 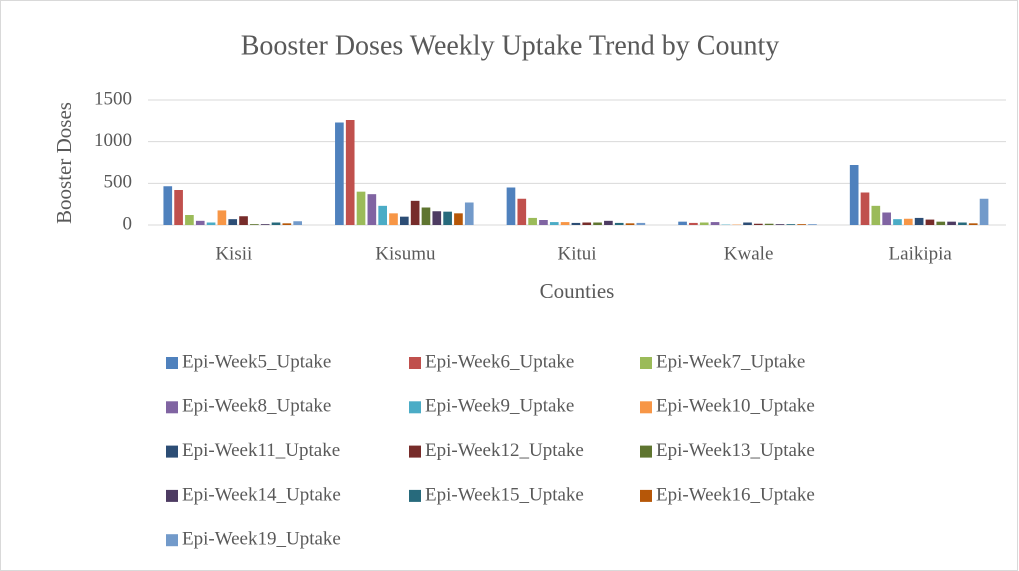 I want to click on legend-label: Epi-Week8_Uptake, so click(x=256, y=406).